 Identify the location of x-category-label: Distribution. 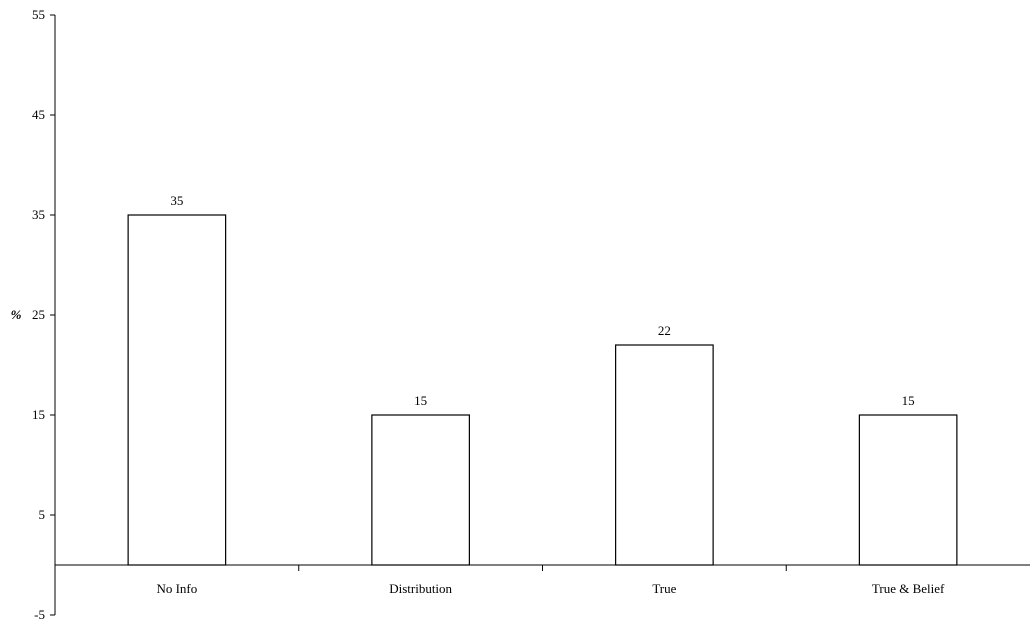
(420, 588).